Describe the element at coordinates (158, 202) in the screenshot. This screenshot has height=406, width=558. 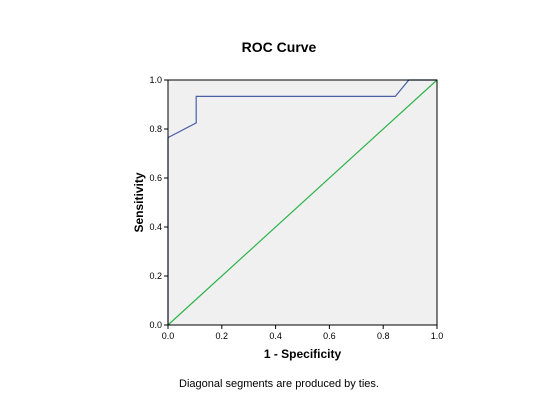
I see `y-axis: 0.0 0.2 0.4 0.6 0.8 1.0` at that location.